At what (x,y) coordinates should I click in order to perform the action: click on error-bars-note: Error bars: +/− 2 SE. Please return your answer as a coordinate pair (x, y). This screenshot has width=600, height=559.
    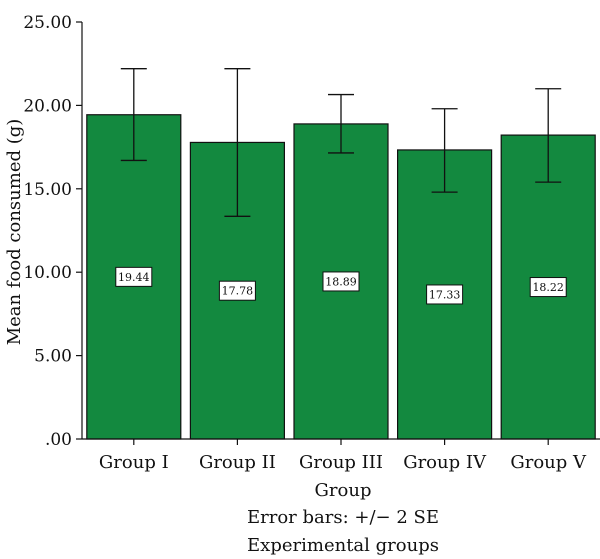
    Looking at the image, I should click on (343, 517).